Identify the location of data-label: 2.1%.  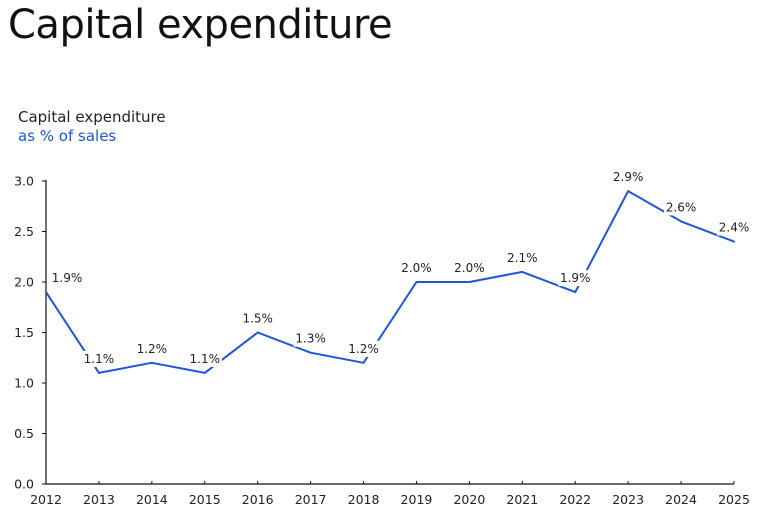
(522, 258).